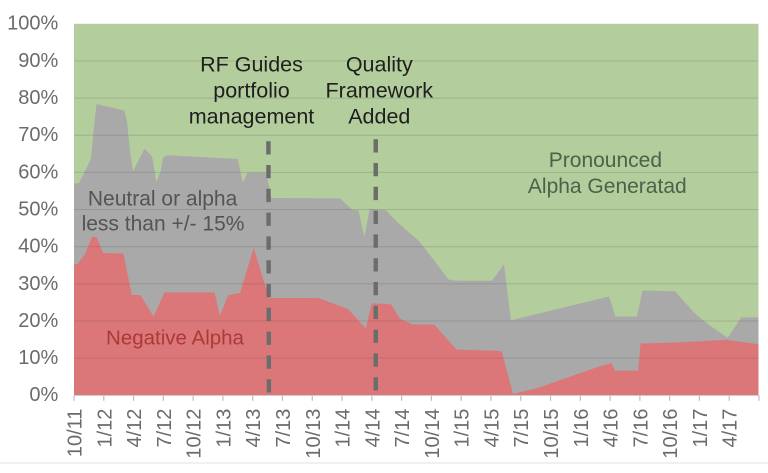  What do you see at coordinates (38, 172) in the screenshot?
I see `svg-text: 60%` at bounding box center [38, 172].